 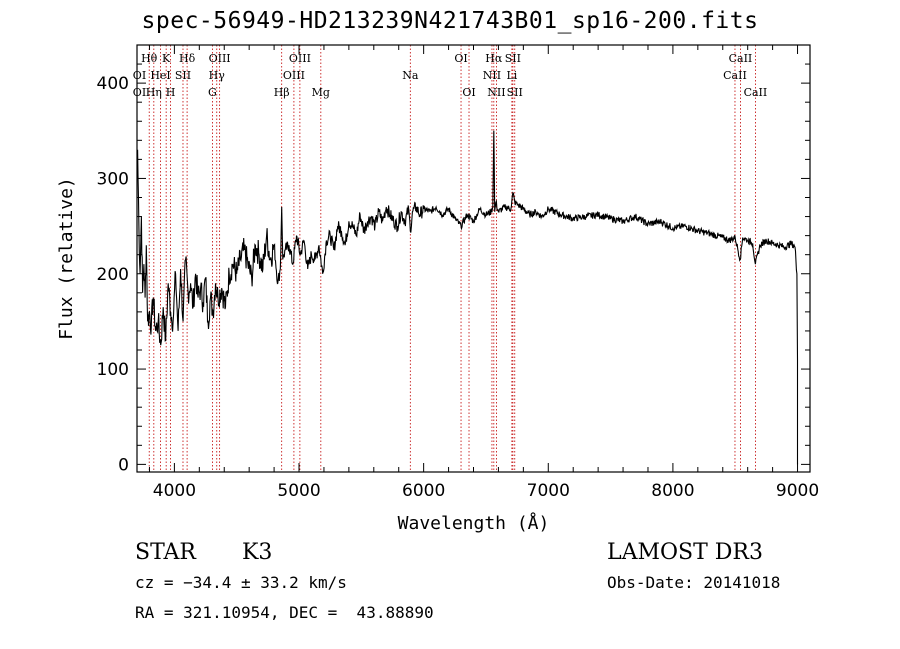 I want to click on line-label-Hα: Hα, so click(x=494, y=58).